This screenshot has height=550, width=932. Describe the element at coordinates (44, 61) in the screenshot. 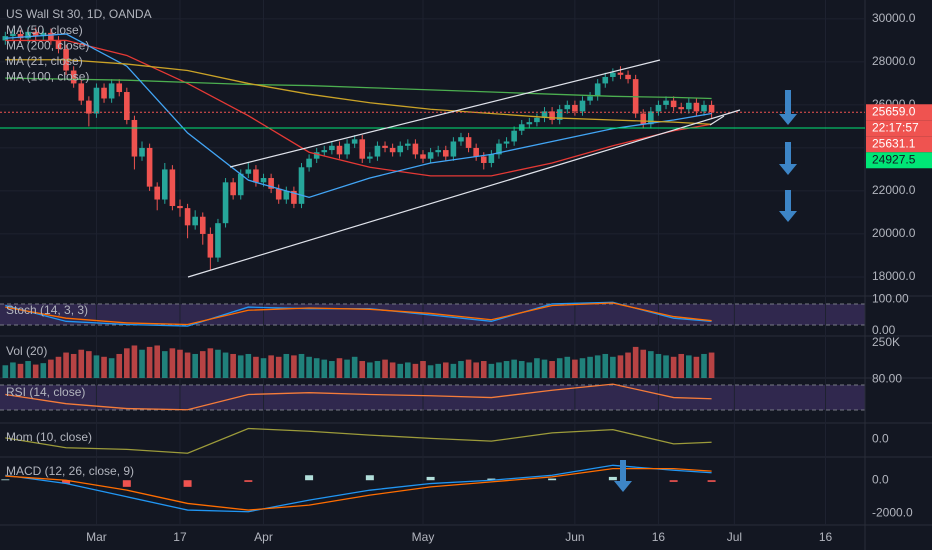

I see `legend-entry: MA (21, close)` at that location.